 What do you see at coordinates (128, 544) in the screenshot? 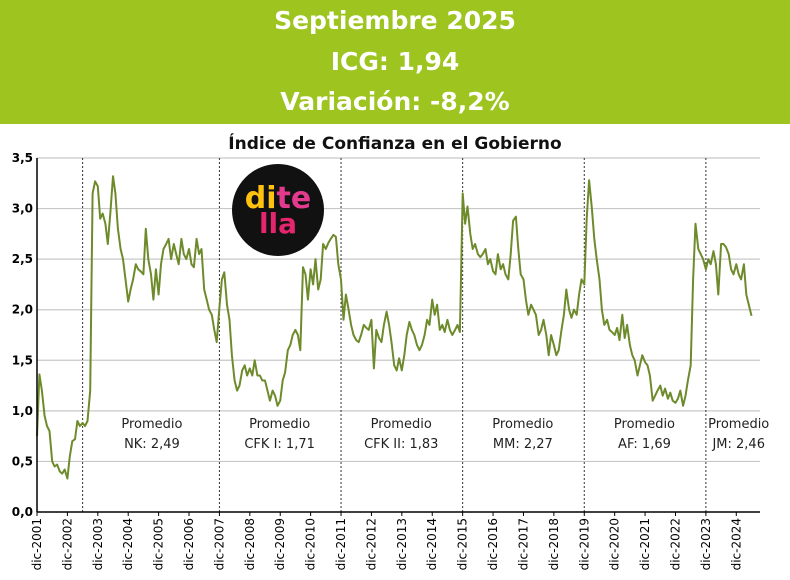
I see `x-tick-label: dic-2004` at bounding box center [128, 544].